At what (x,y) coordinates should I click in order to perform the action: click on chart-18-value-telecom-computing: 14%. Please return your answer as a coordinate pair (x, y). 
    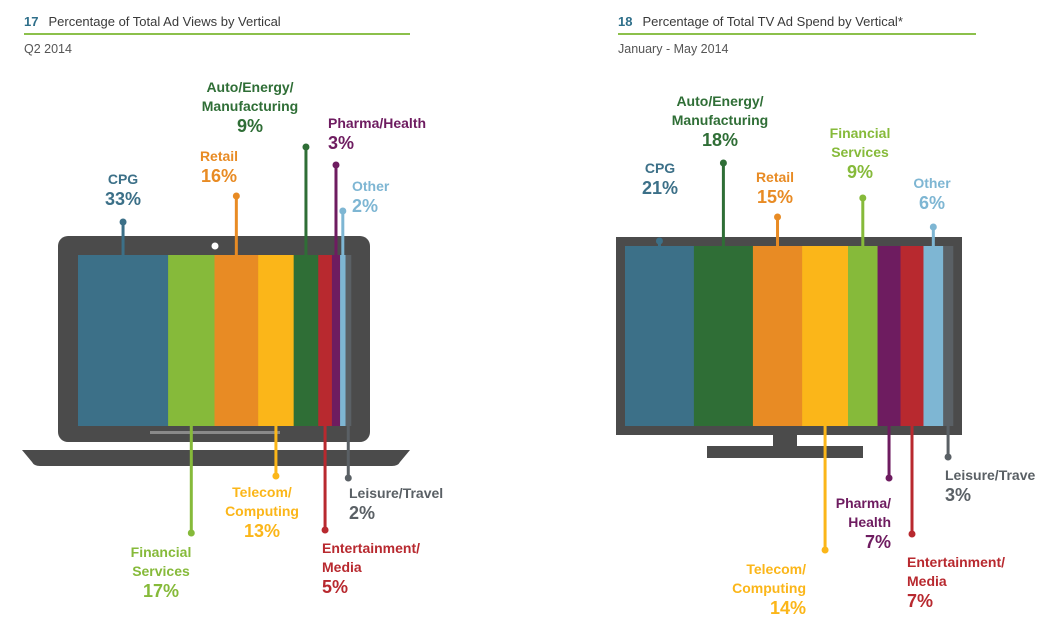
    Looking at the image, I should click on (788, 608).